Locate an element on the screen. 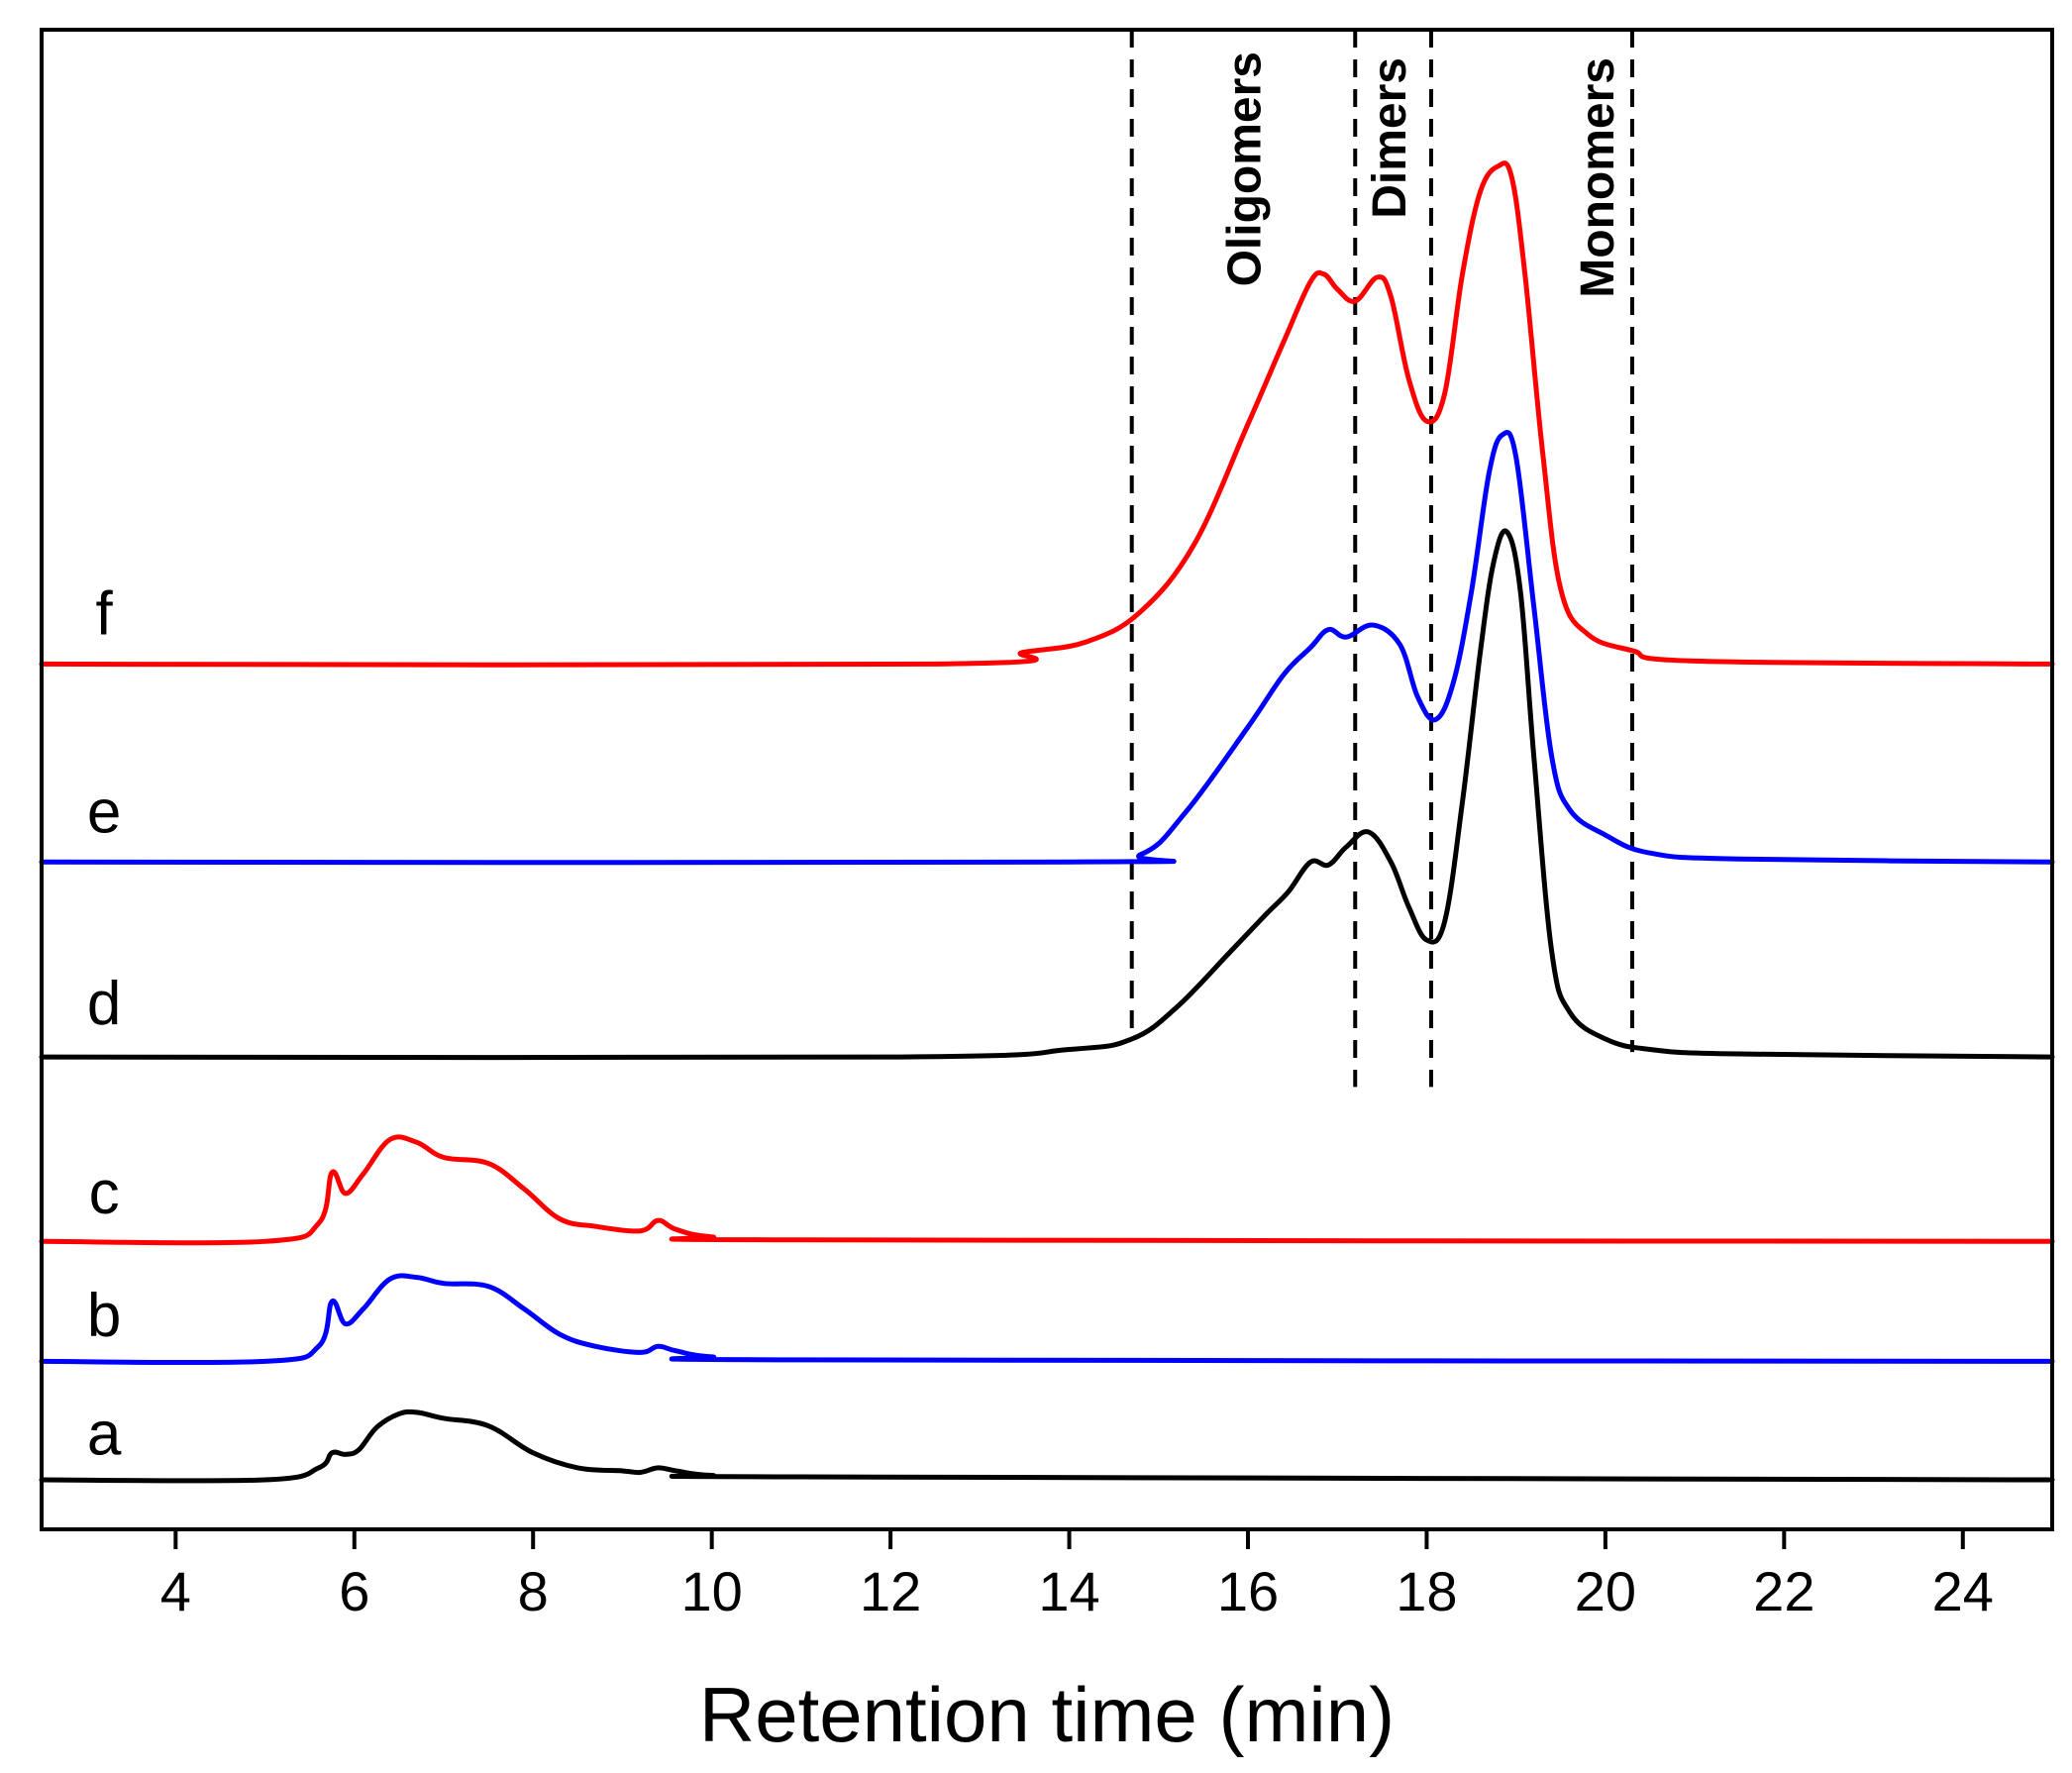  x-tick-label-22: 22 is located at coordinates (1783, 1591).